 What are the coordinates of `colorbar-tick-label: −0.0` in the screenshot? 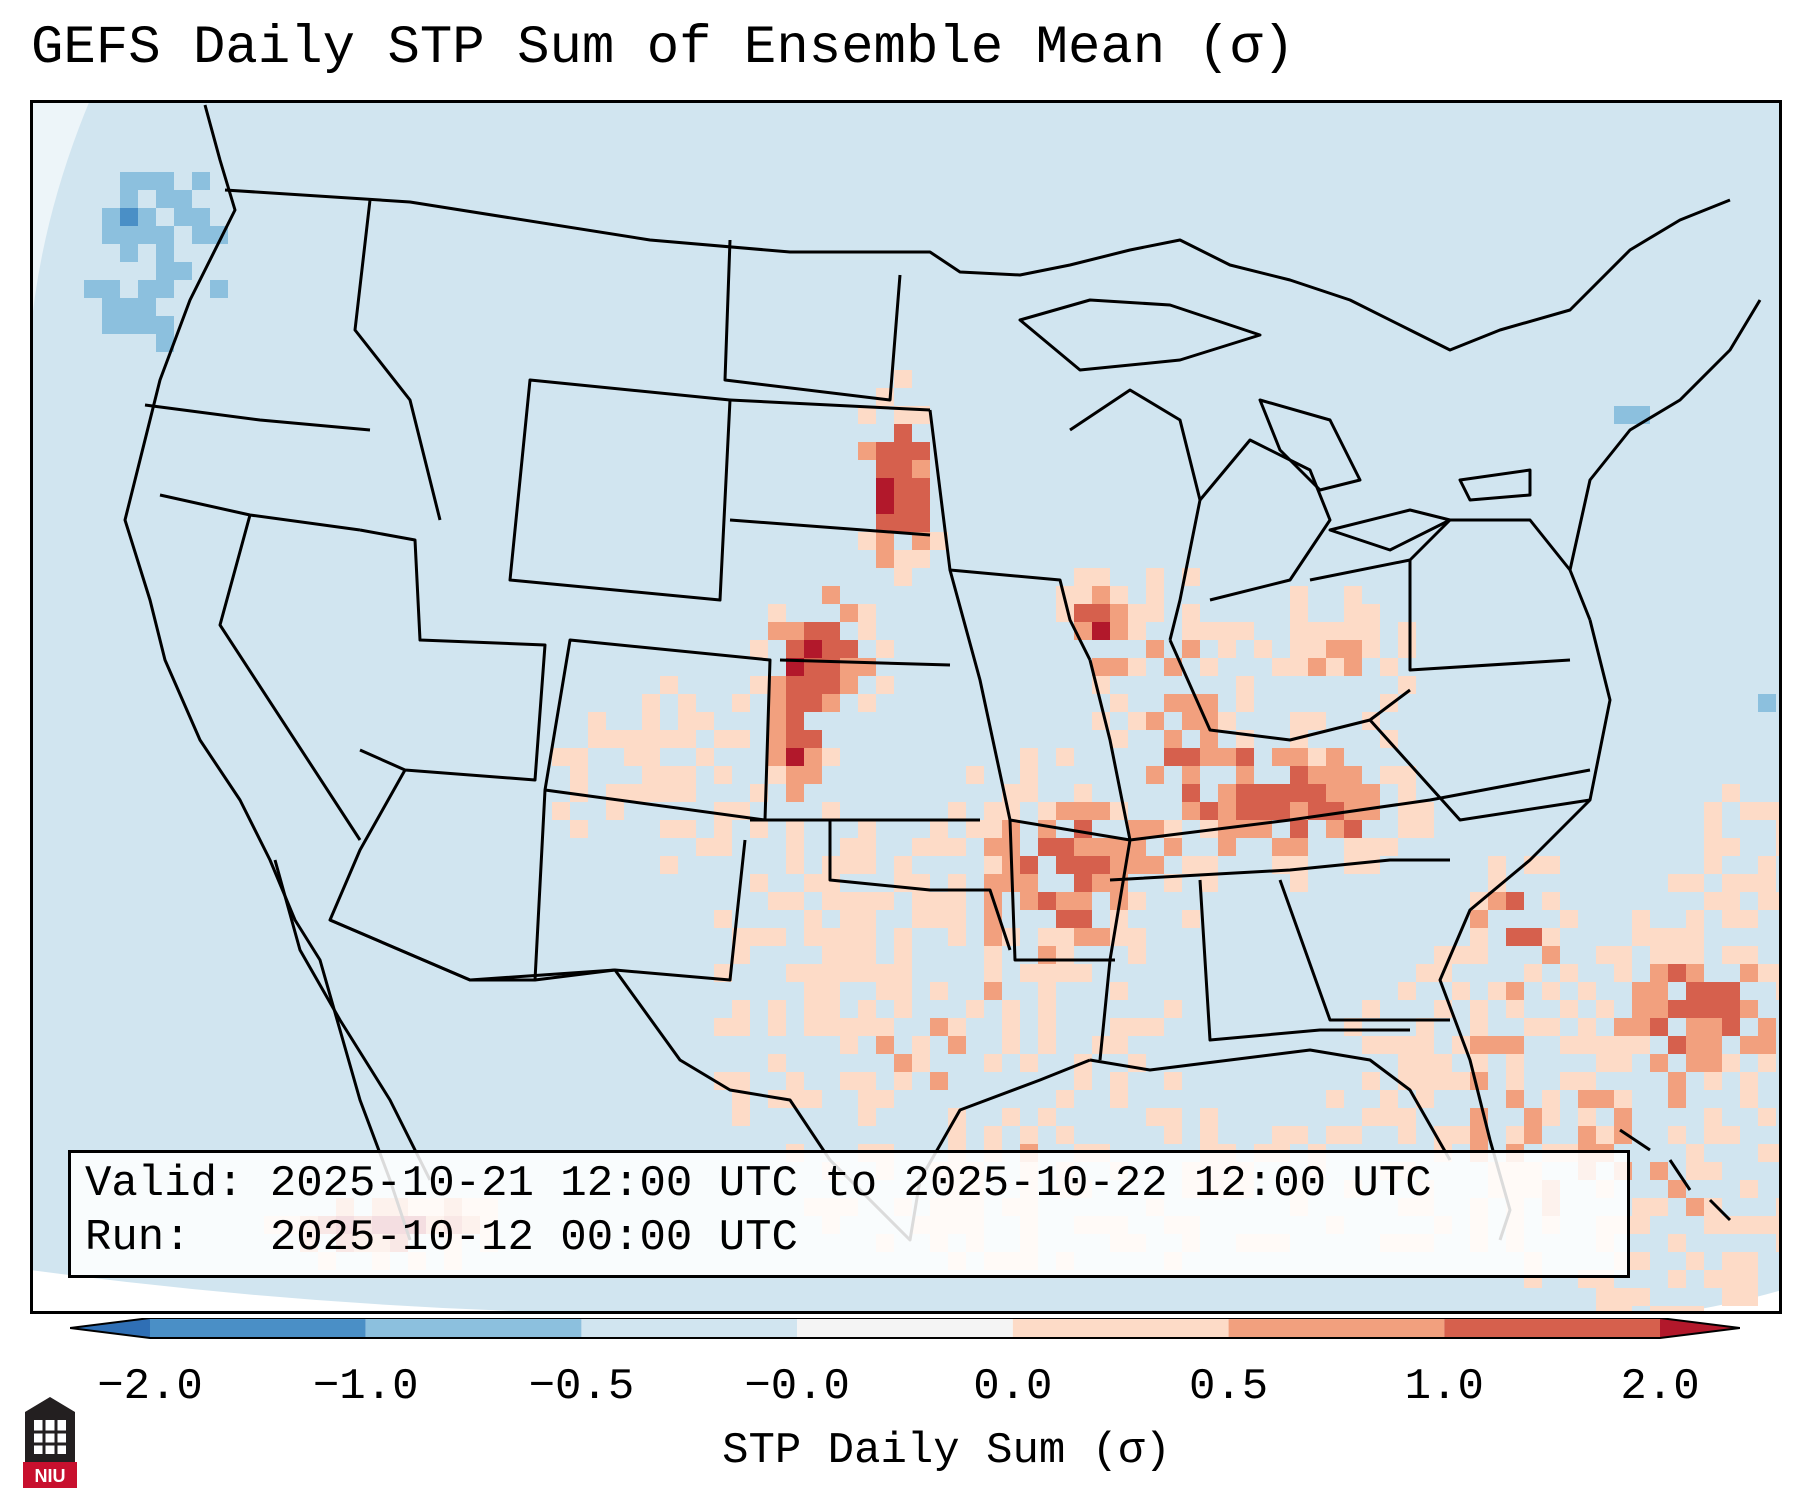 It's located at (797, 1387).